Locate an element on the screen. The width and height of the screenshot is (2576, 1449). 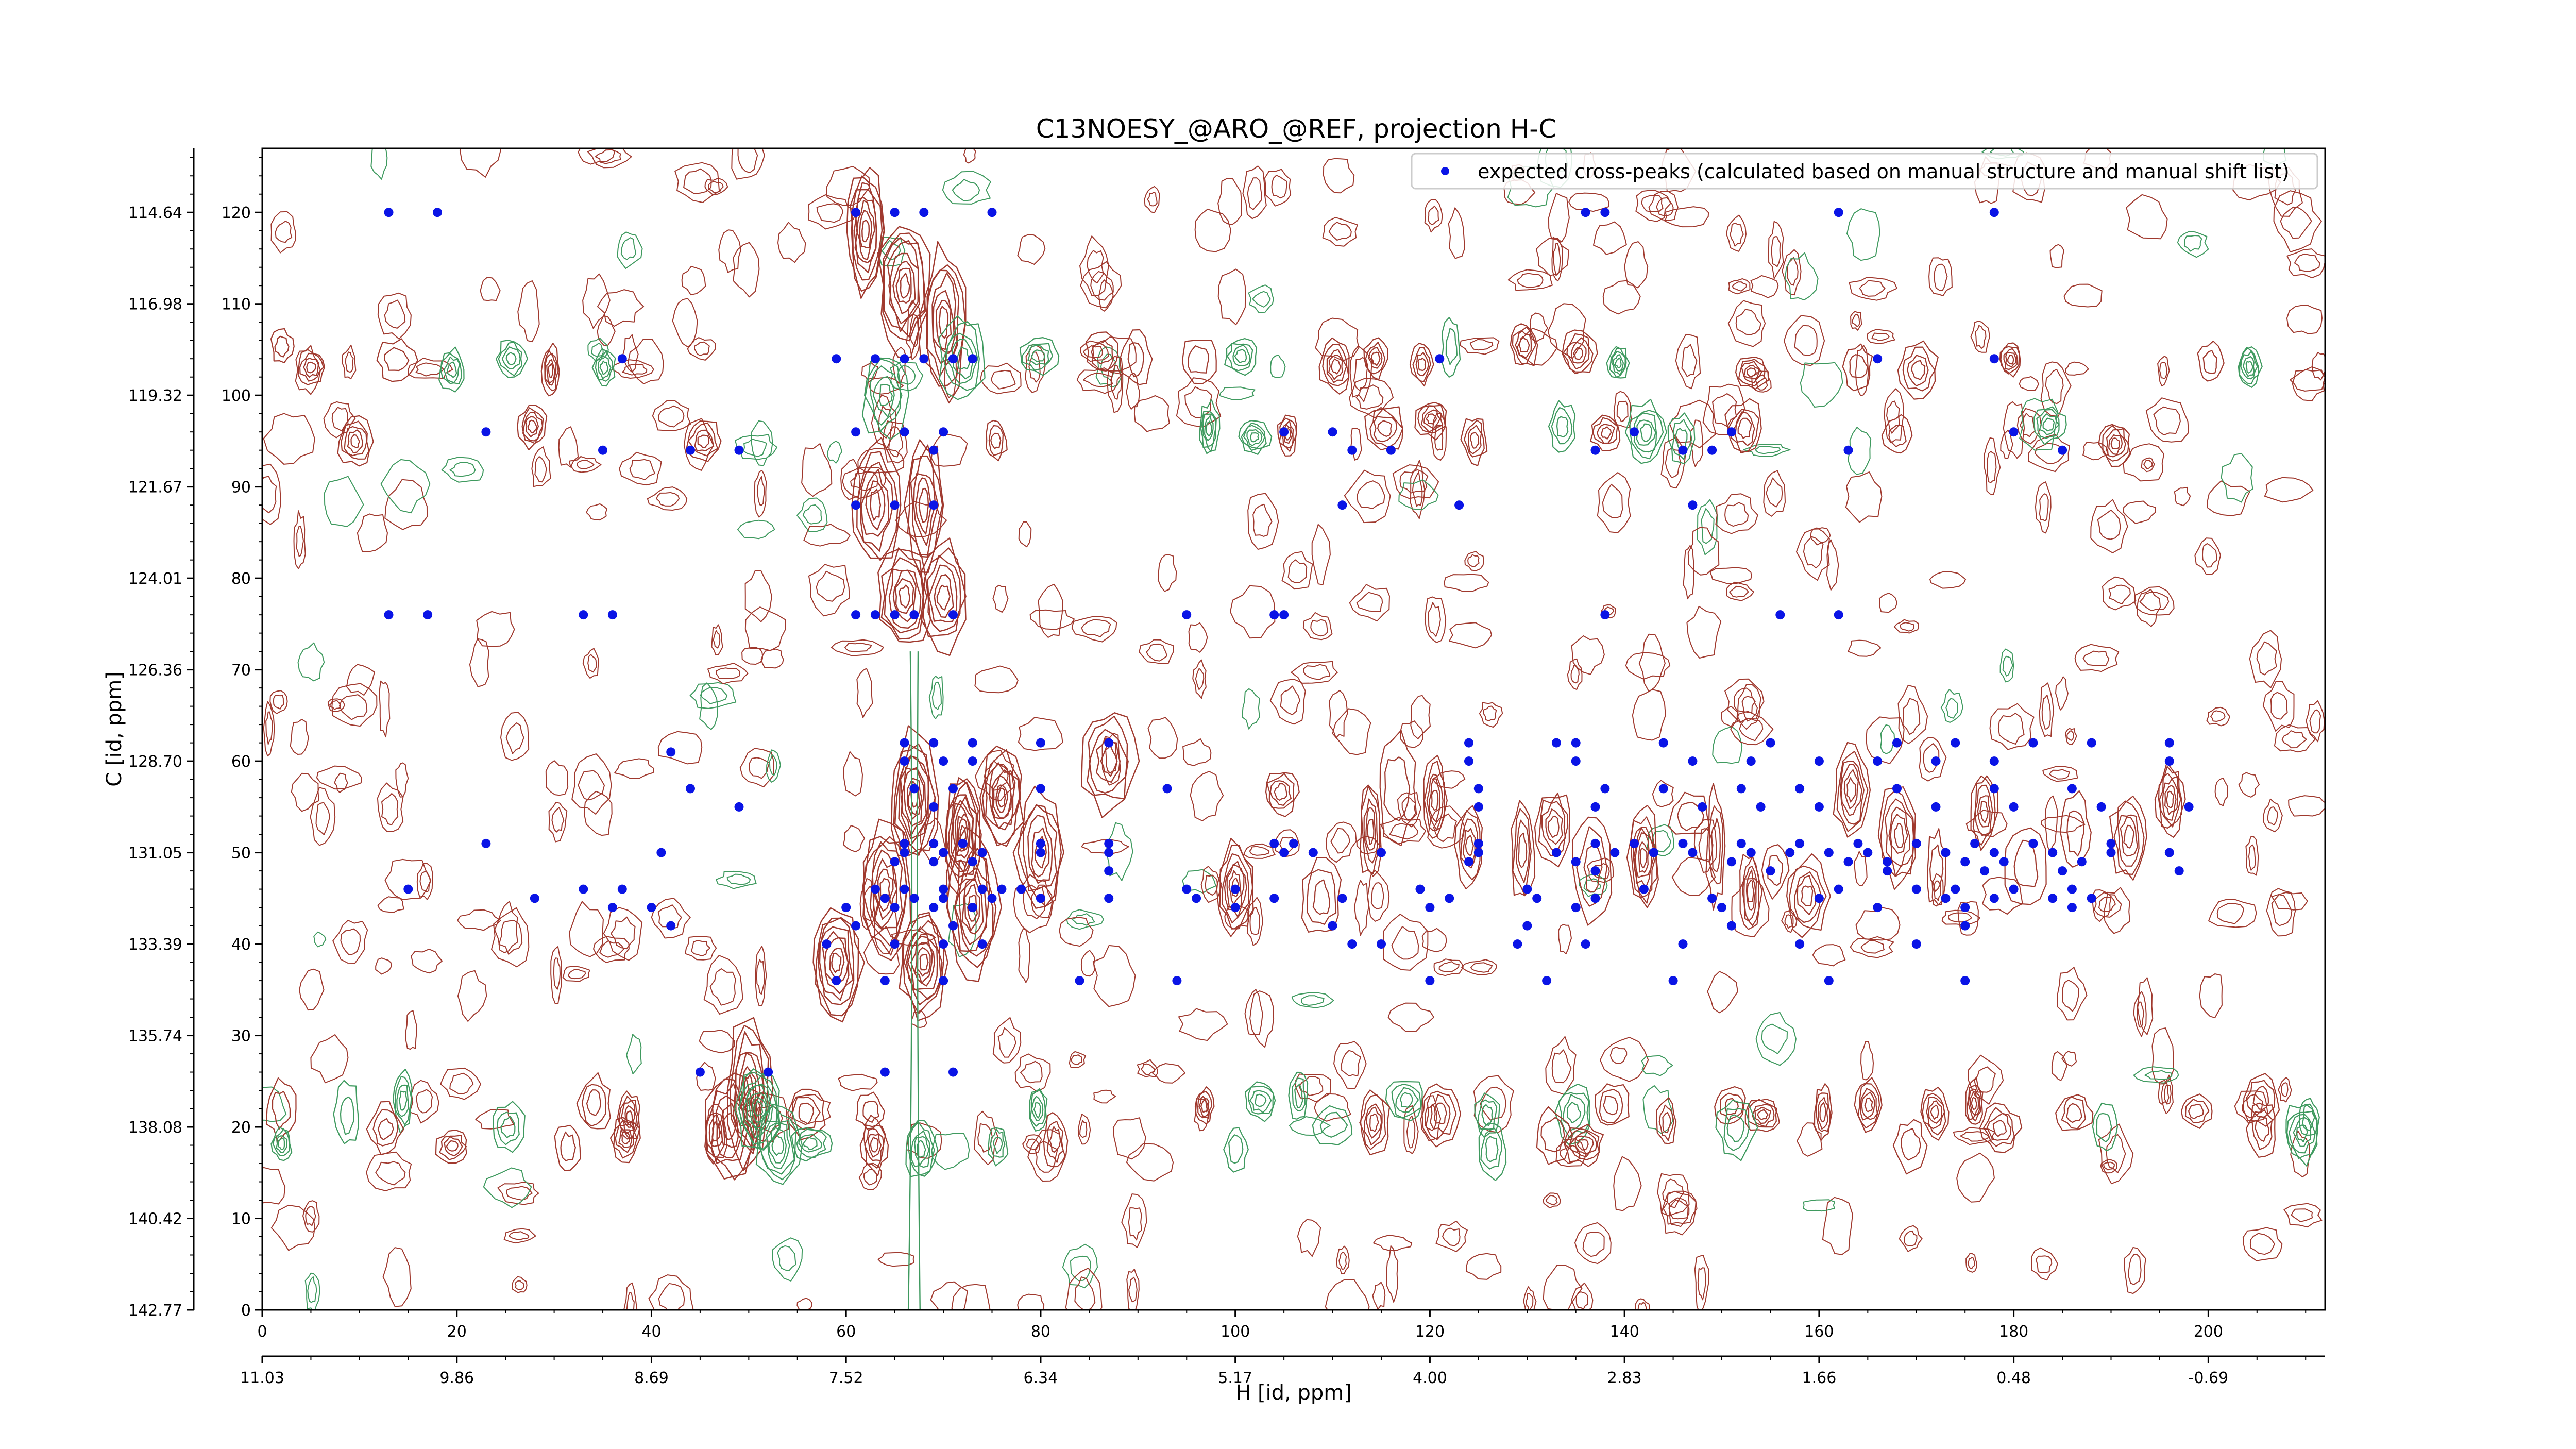
y-index-tick-label: 40 is located at coordinates (241, 945).